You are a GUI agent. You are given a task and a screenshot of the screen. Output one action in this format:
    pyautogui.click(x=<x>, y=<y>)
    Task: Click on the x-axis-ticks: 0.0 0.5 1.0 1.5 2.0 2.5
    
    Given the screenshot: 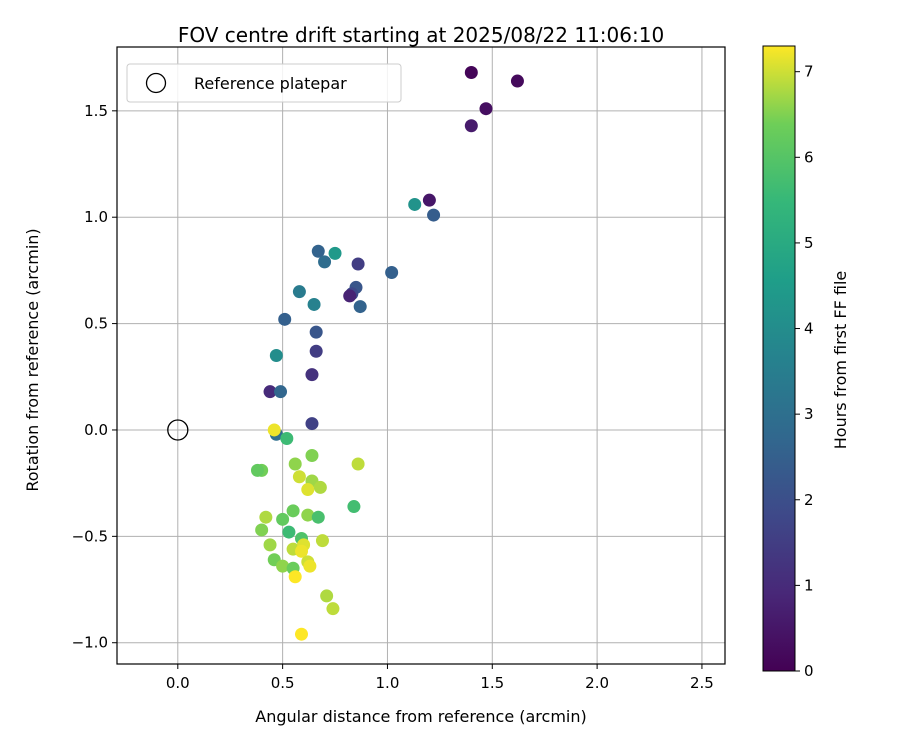 What is the action you would take?
    pyautogui.click(x=440, y=678)
    